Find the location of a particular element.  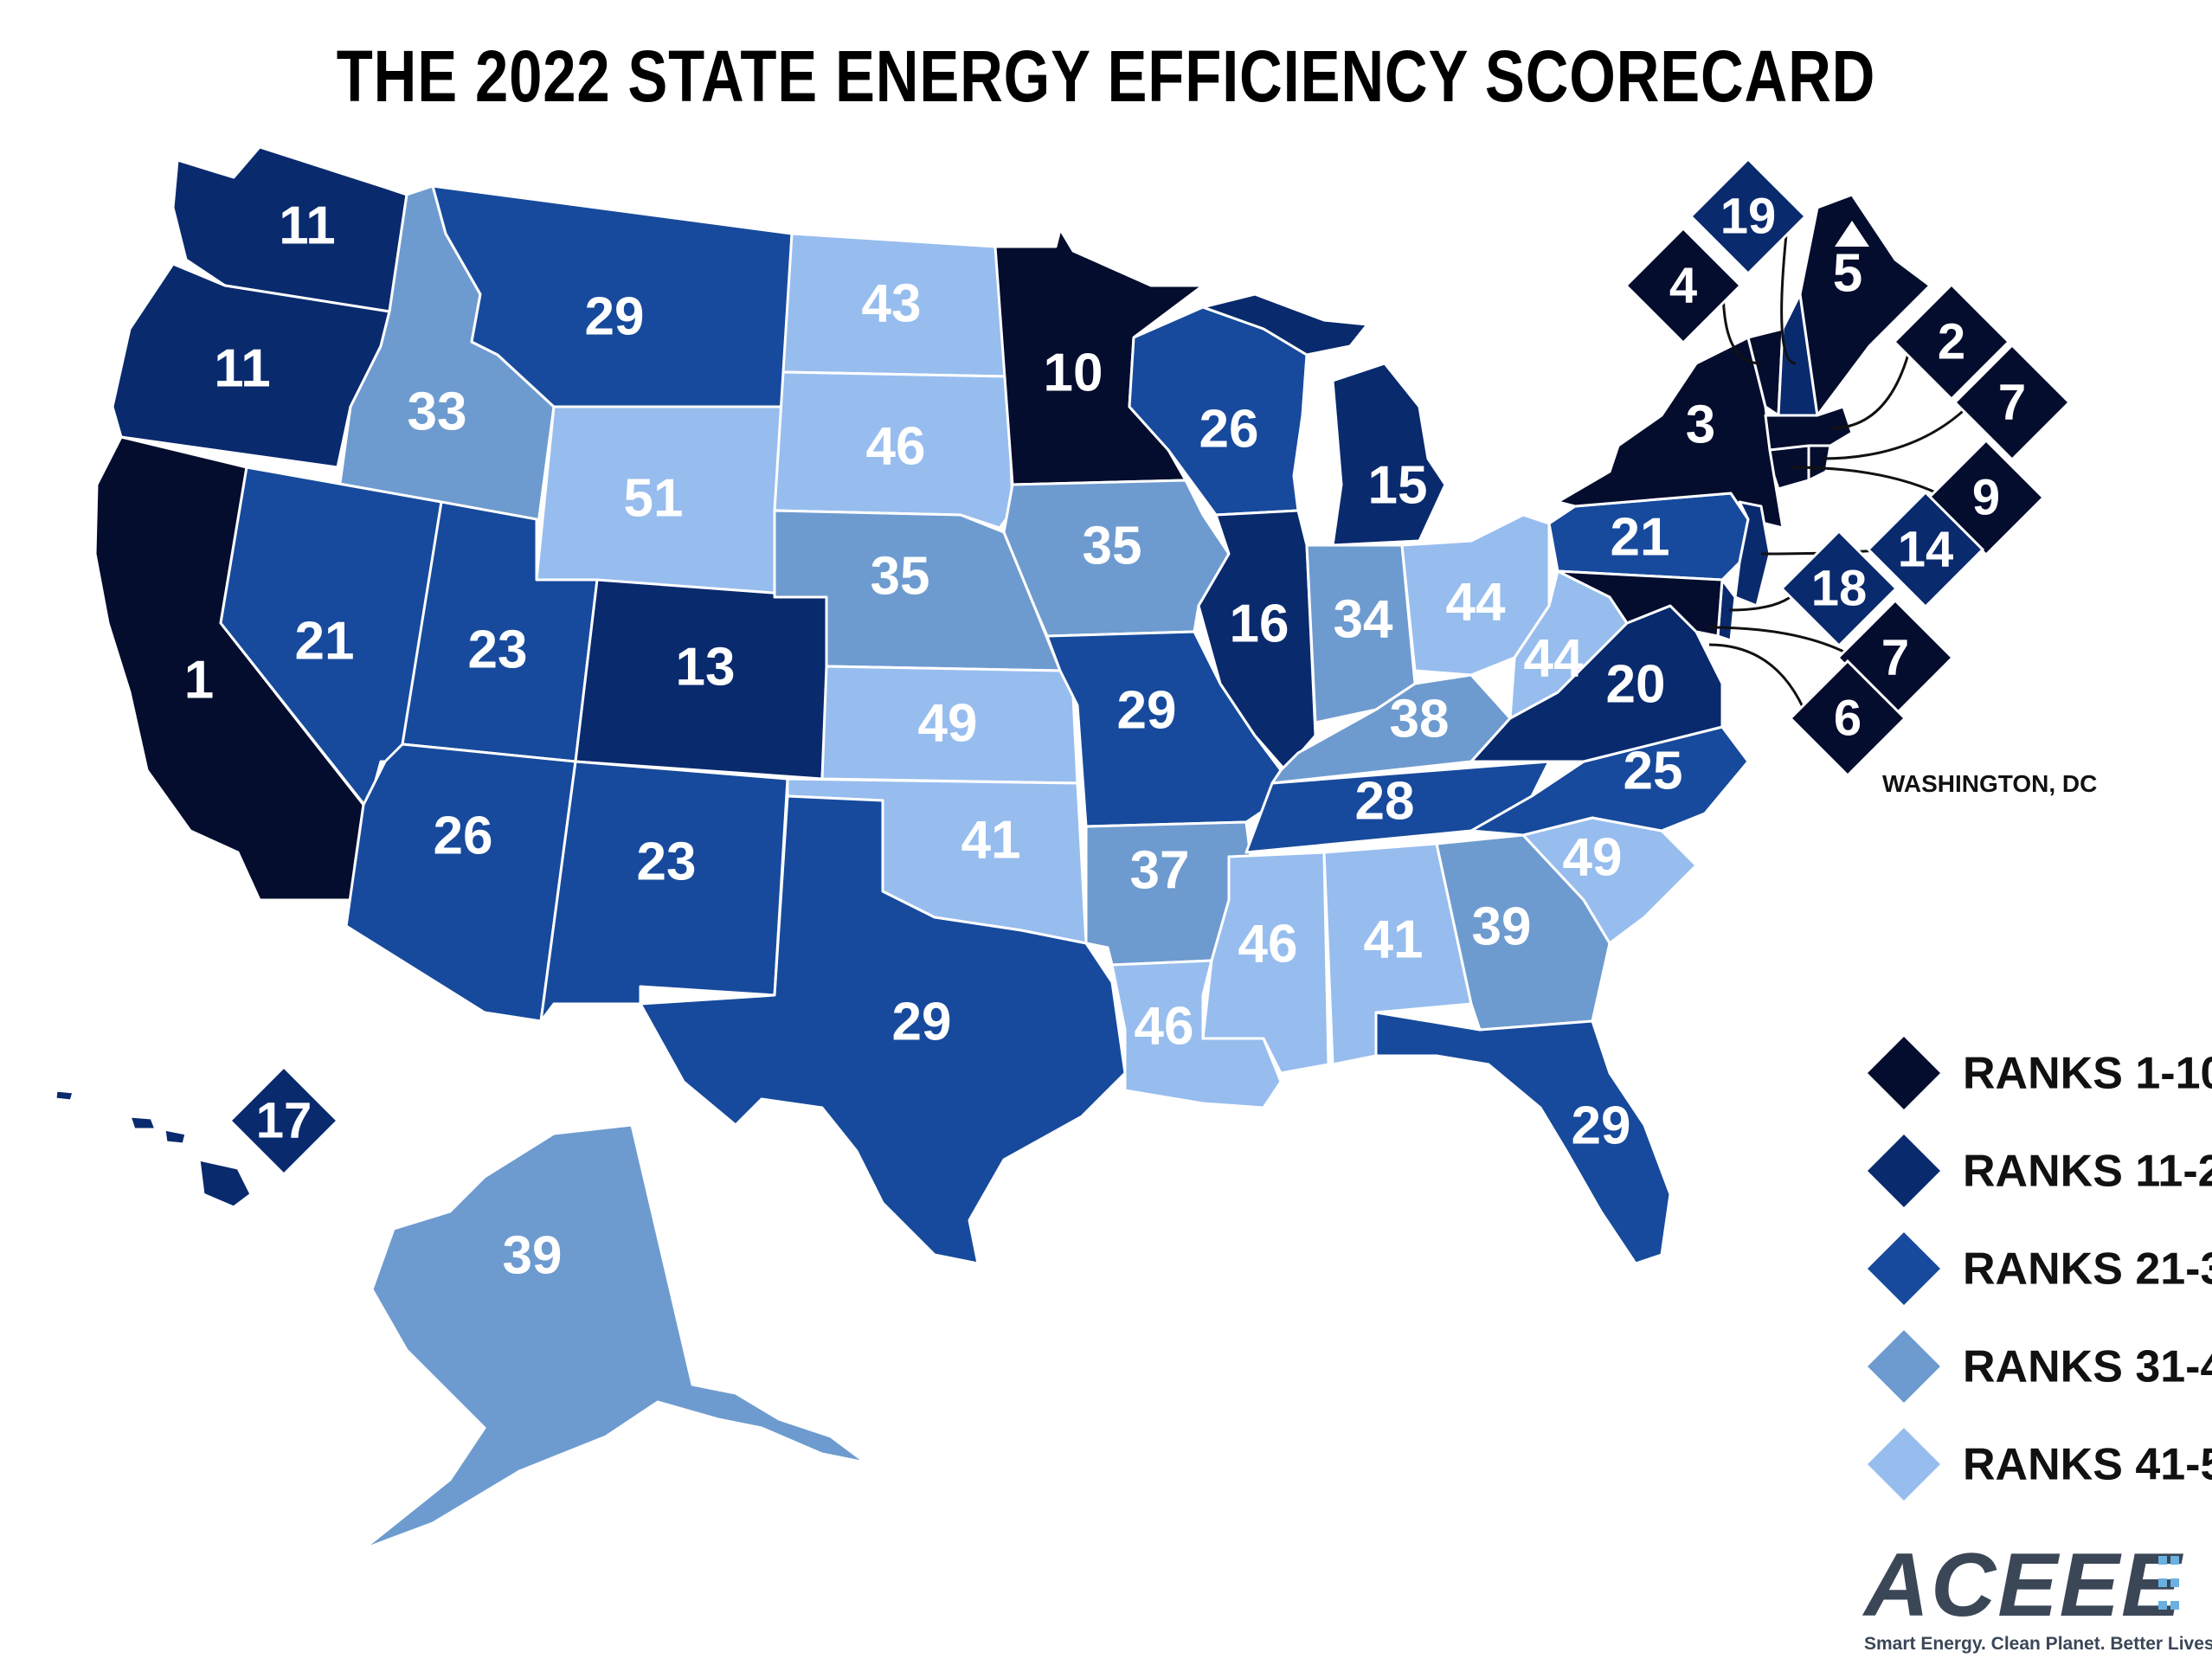

rank-label-MI: 15 is located at coordinates (1398, 485).